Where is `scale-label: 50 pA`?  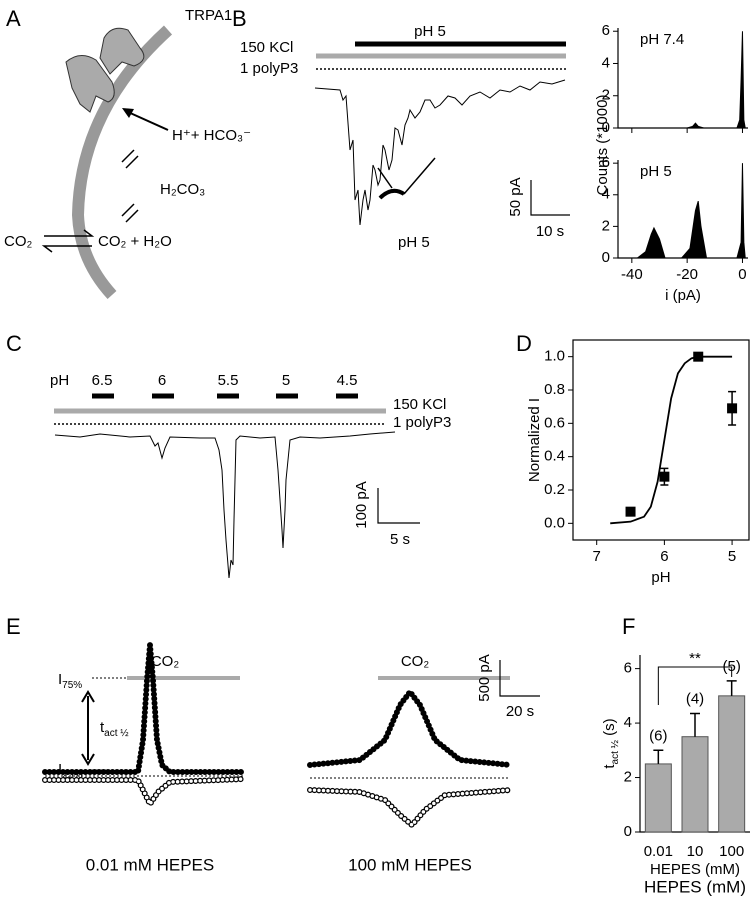
scale-label: 50 pA is located at coordinates (515, 196).